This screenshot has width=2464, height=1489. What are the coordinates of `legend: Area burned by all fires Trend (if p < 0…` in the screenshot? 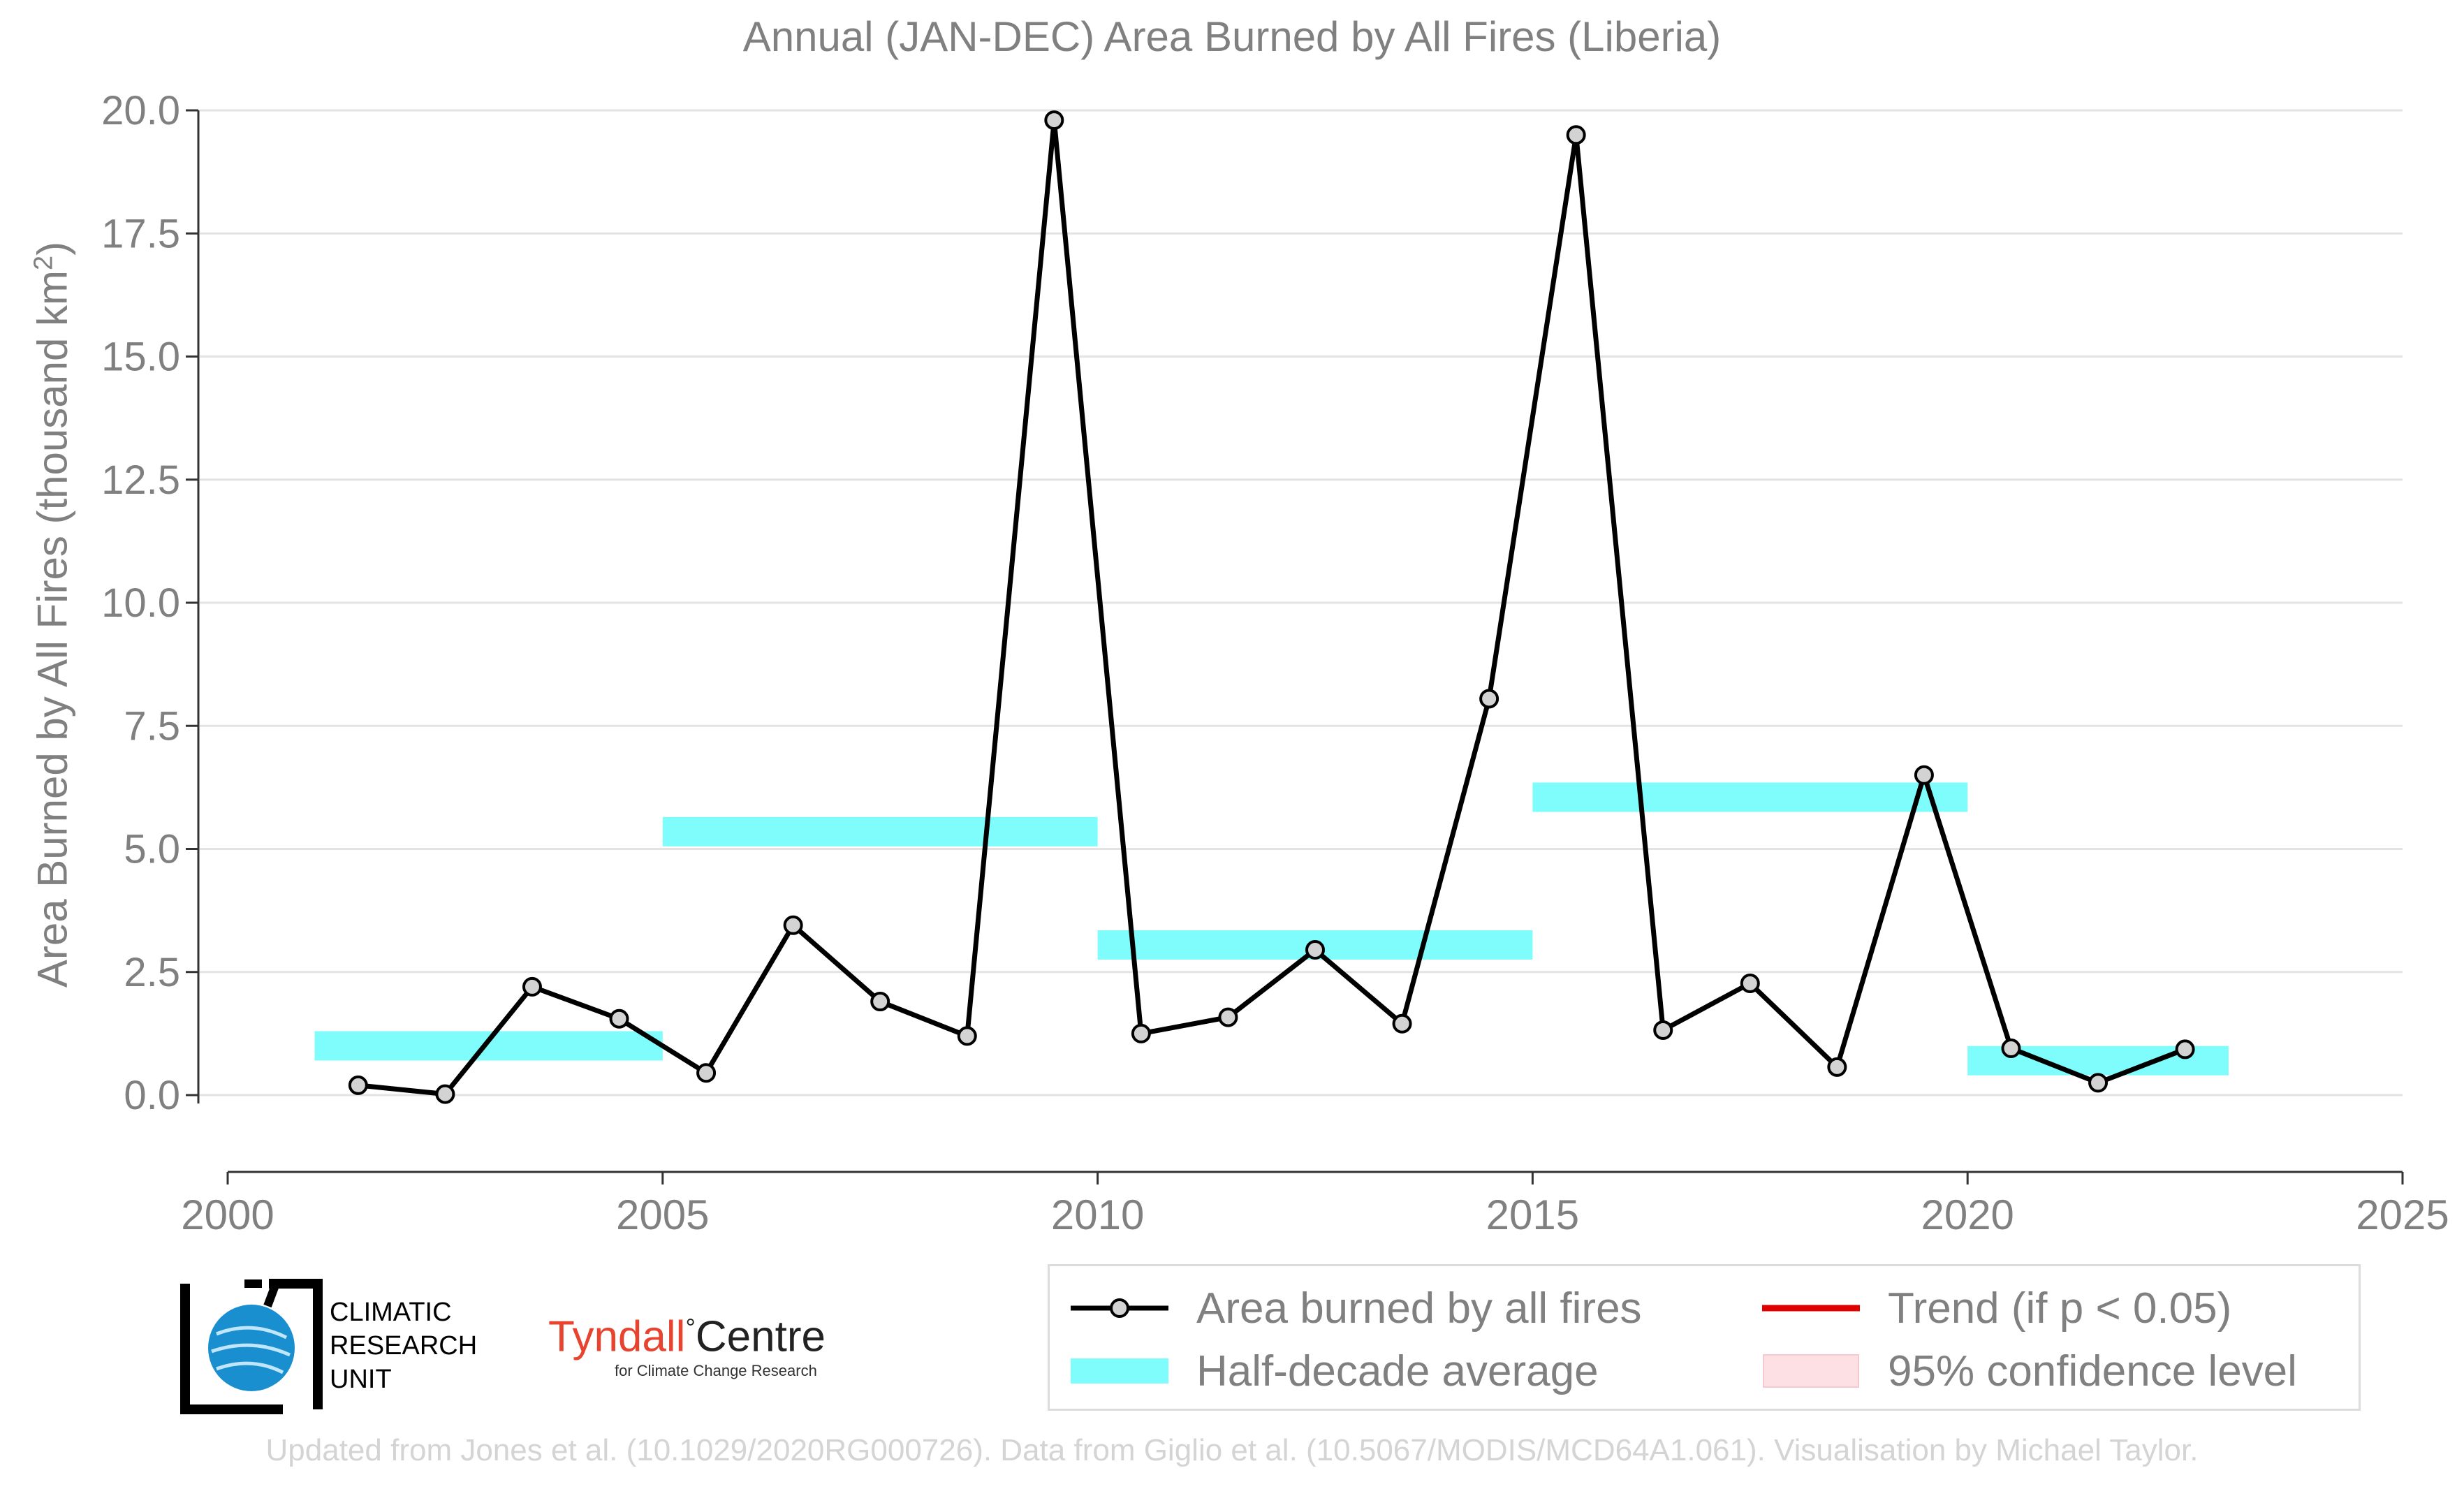 It's located at (1704, 1337).